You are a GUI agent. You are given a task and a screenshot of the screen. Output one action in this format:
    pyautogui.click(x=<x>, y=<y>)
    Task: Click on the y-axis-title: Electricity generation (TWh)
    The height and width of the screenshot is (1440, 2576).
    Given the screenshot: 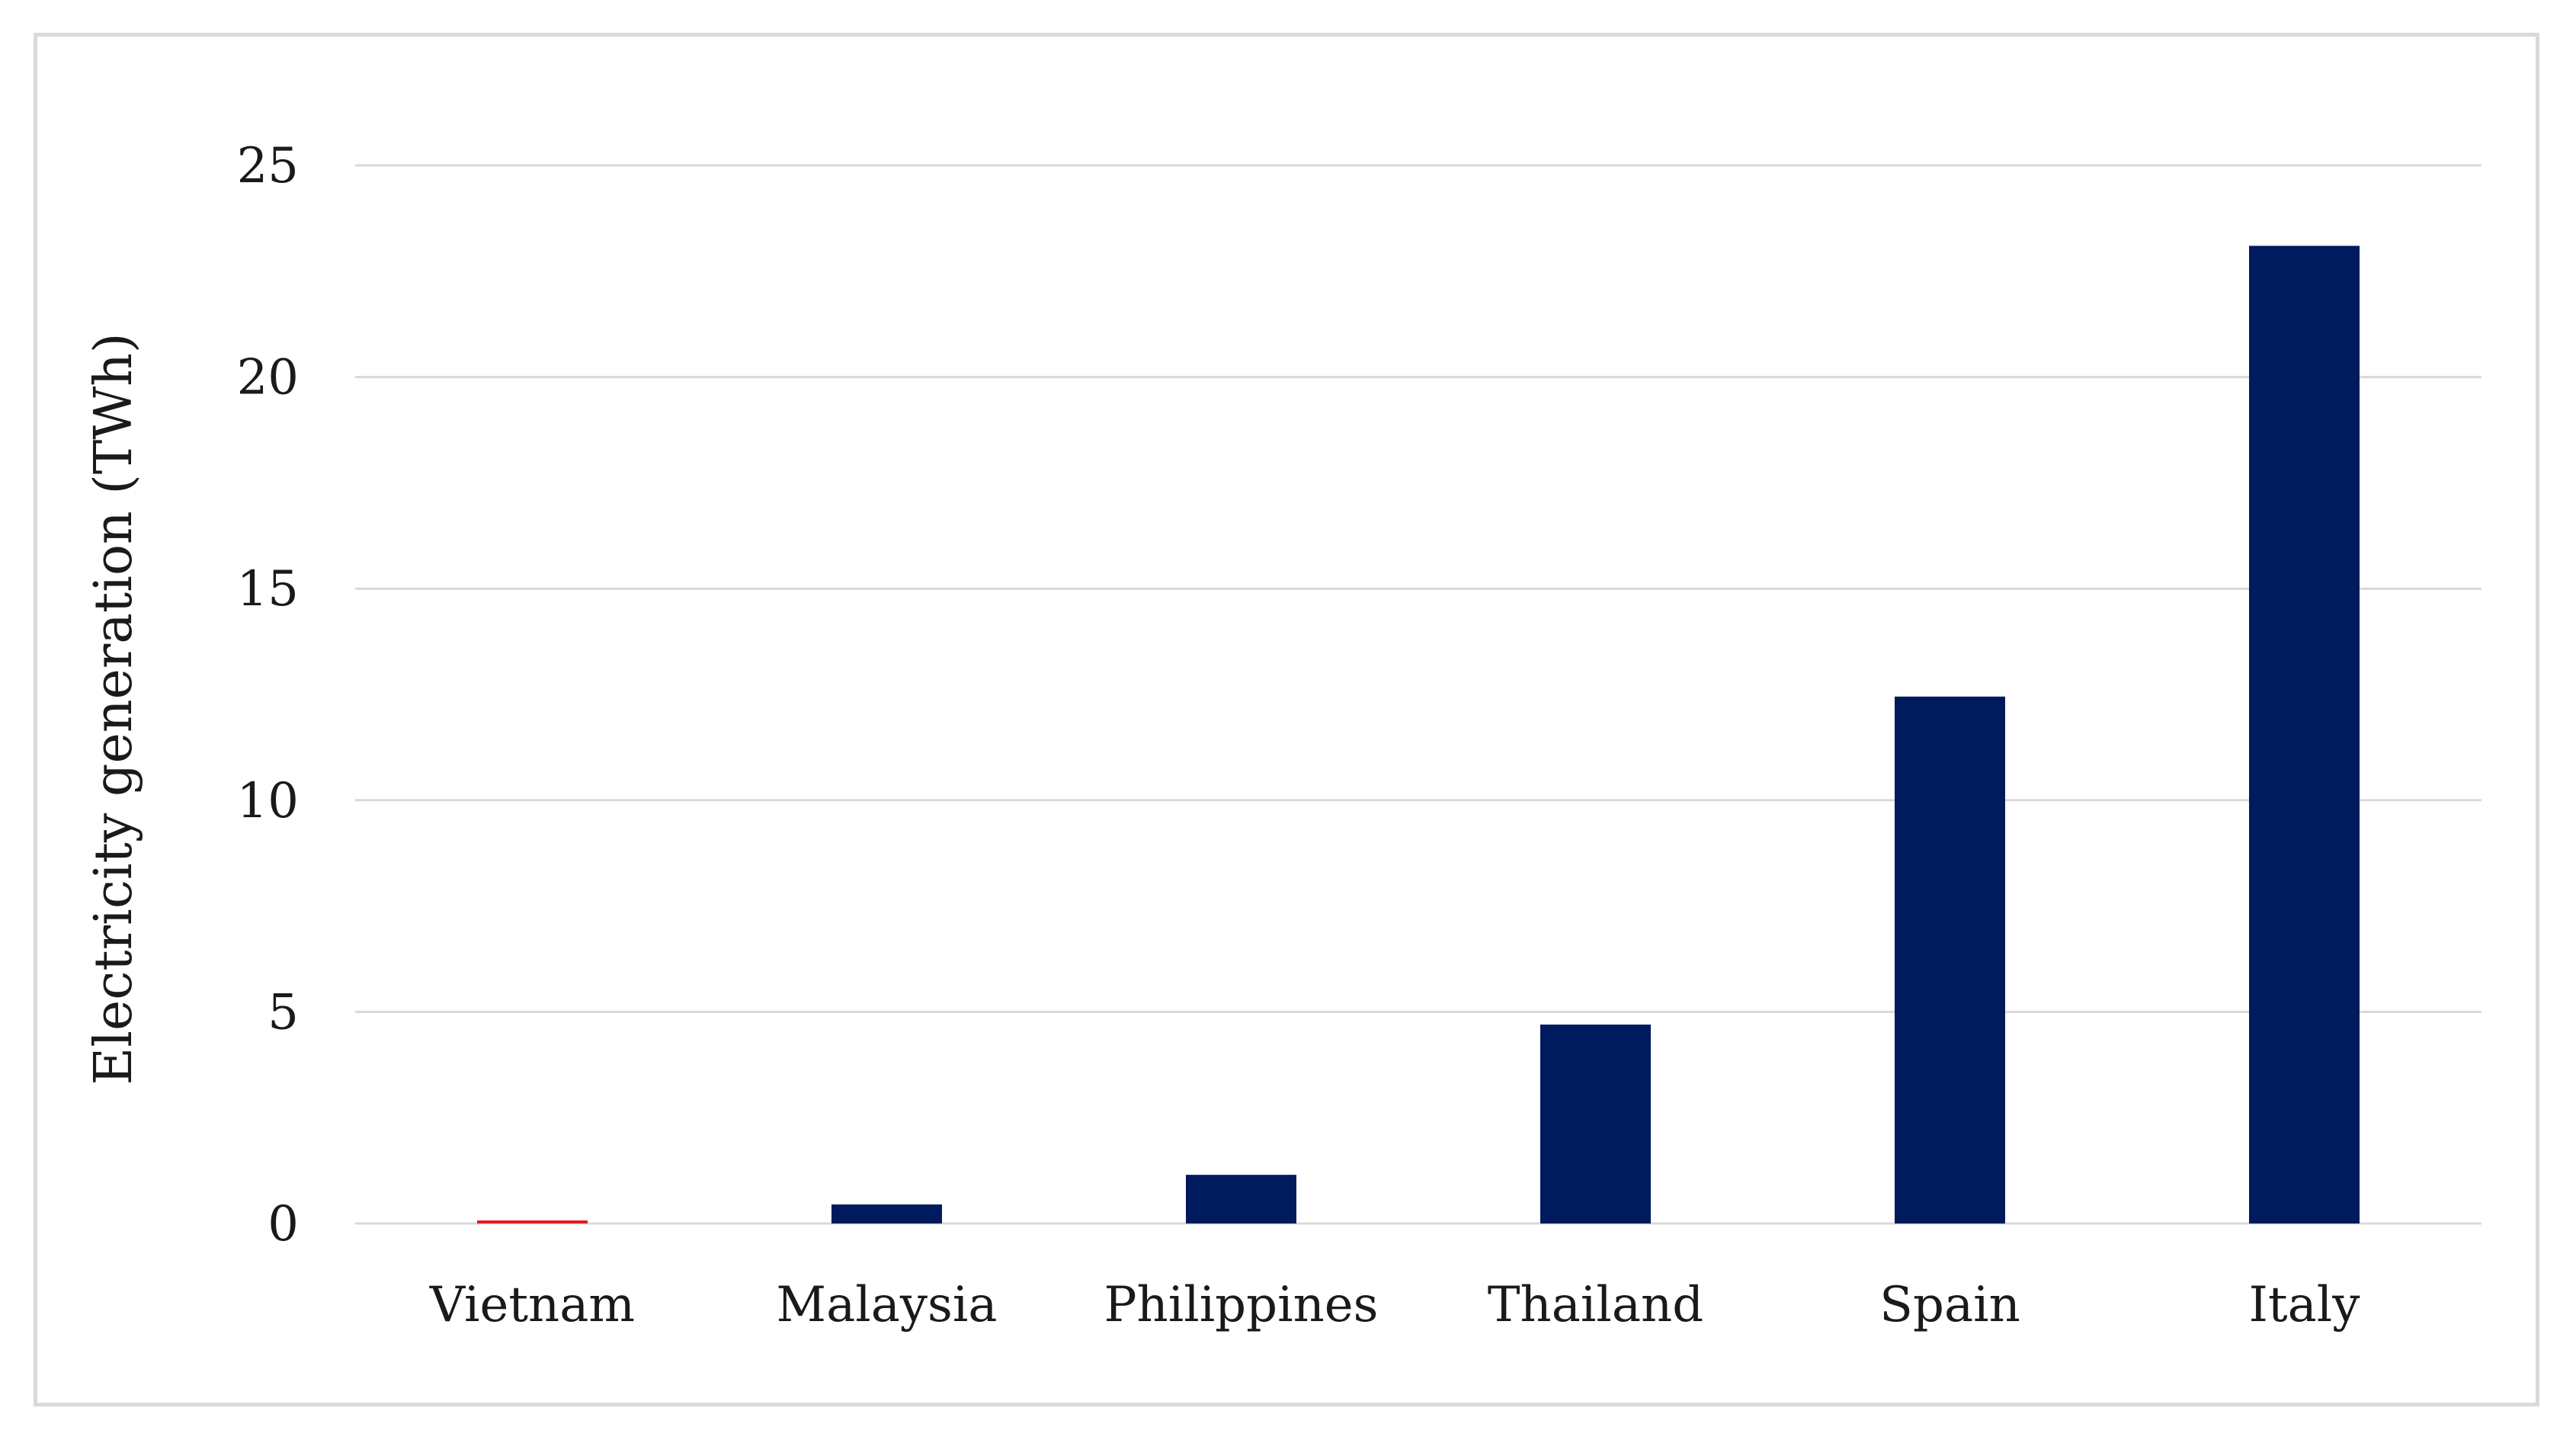 What is the action you would take?
    pyautogui.click(x=114, y=709)
    